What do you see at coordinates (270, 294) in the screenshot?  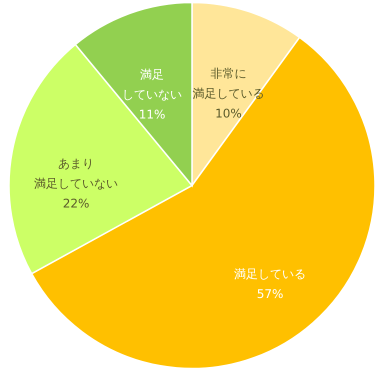 I see `data-label: 57%` at bounding box center [270, 294].